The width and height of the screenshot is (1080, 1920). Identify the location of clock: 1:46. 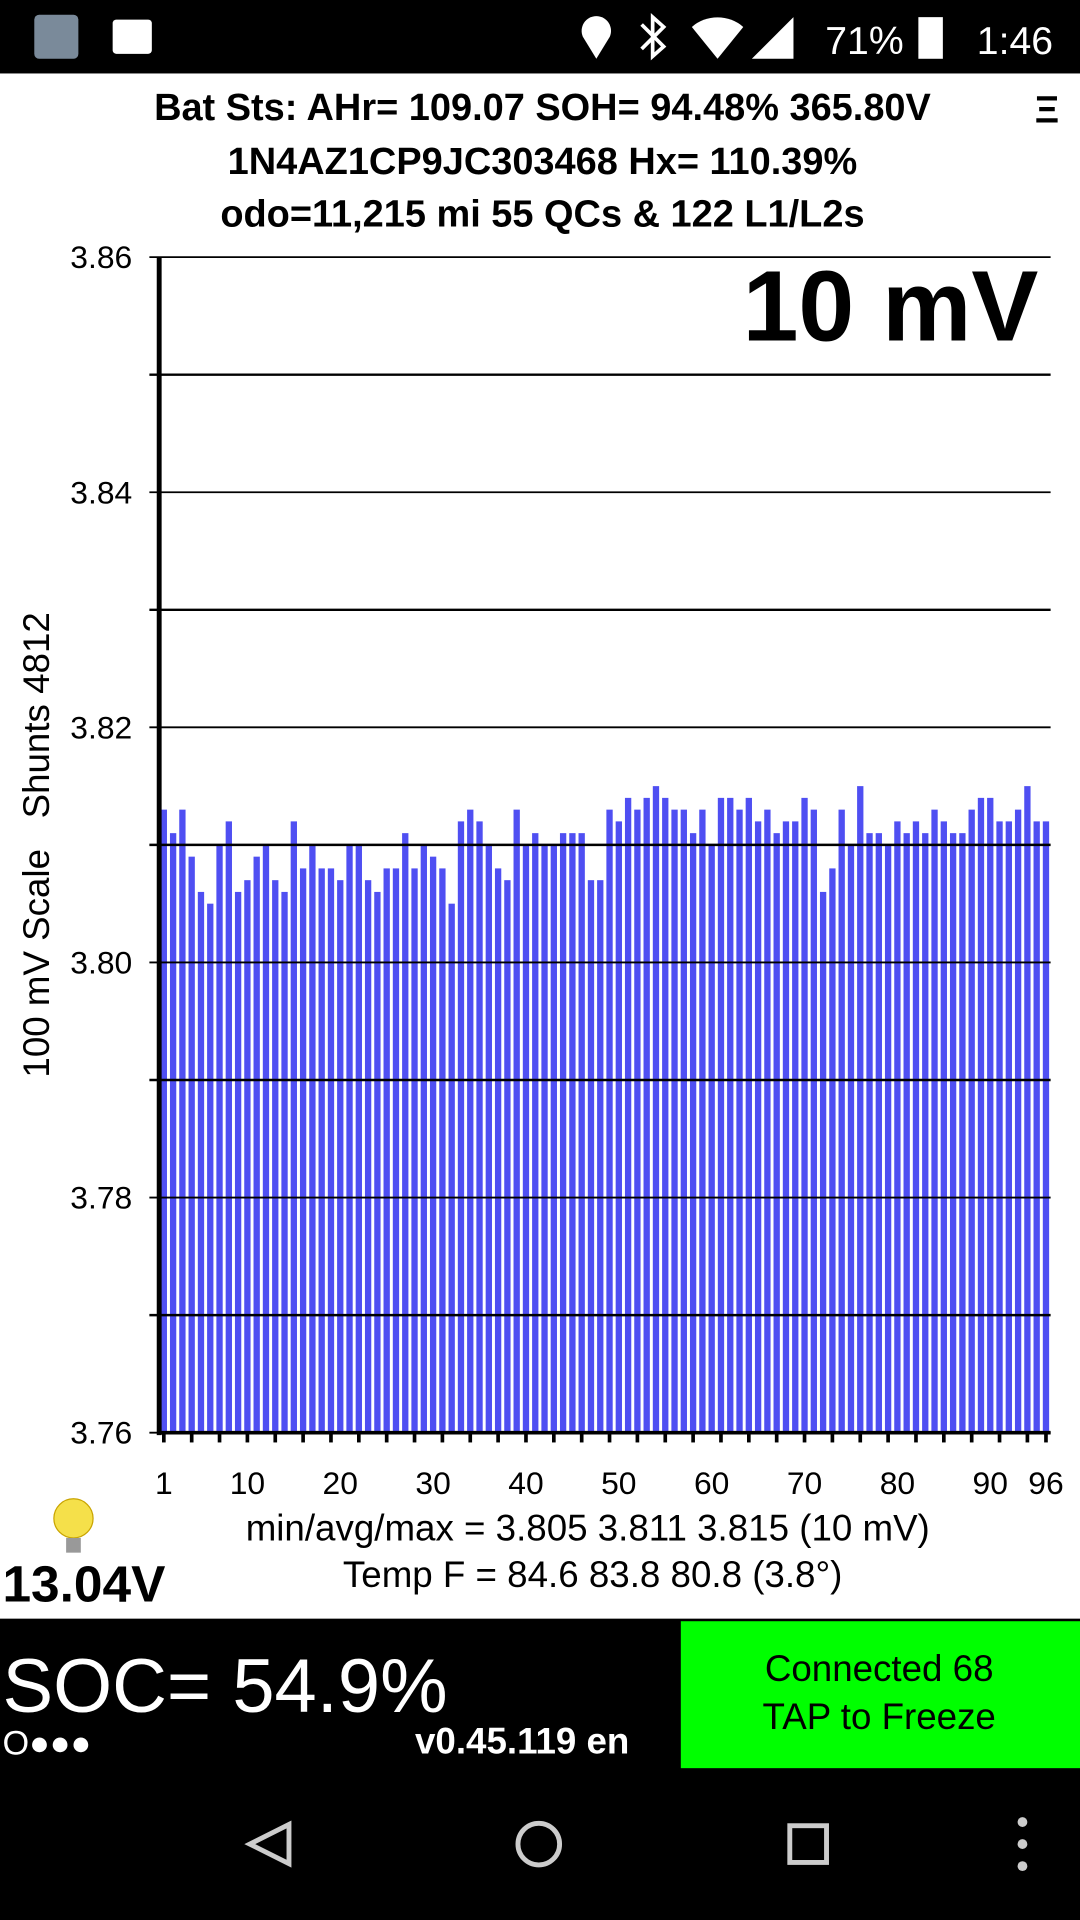
(1015, 41).